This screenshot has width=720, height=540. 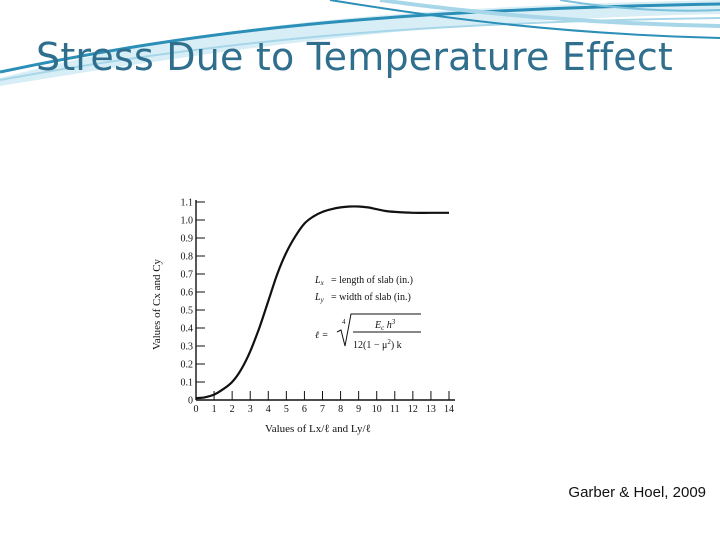 I want to click on y-tick-label: 0.5, so click(x=187, y=311).